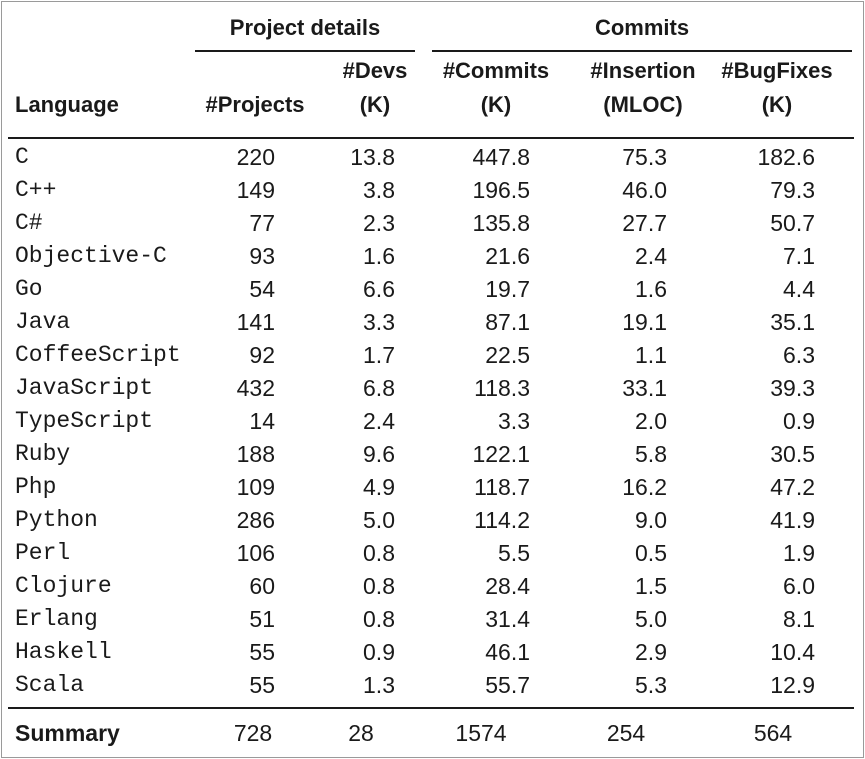 The image size is (865, 759). What do you see at coordinates (792, 454) in the screenshot?
I see `number-cell: 30.5` at bounding box center [792, 454].